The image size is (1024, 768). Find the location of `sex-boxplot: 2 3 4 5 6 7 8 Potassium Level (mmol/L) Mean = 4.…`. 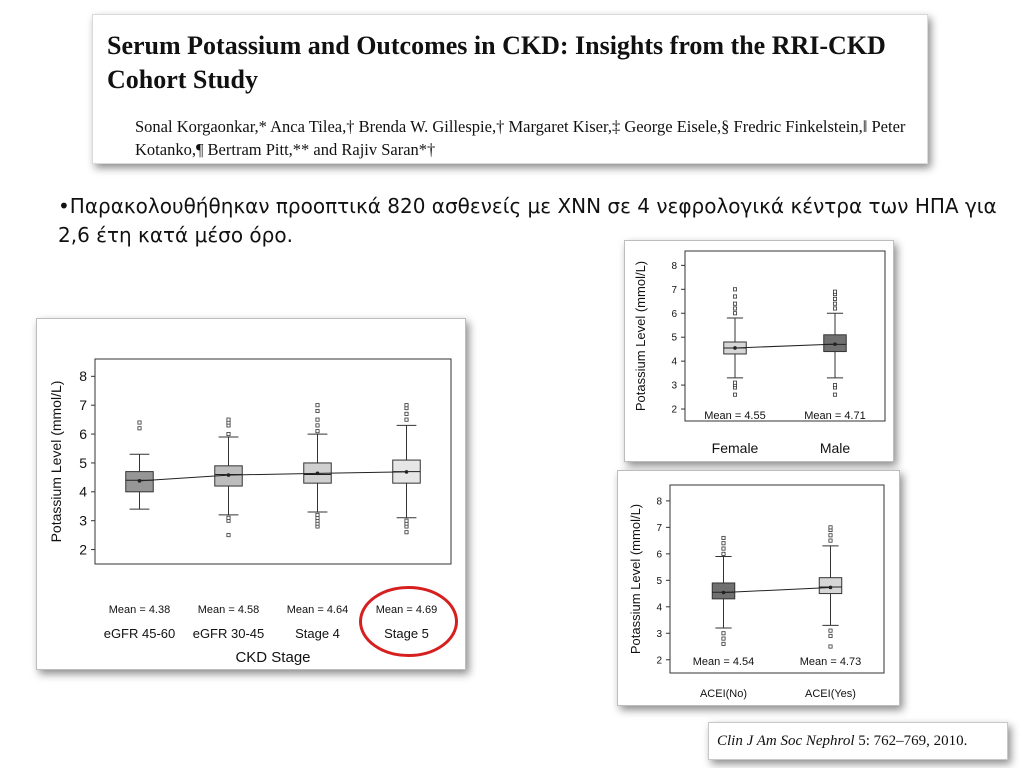

sex-boxplot: 2 3 4 5 6 7 8 Potassium Level (mmol/L) Mean = 4.… is located at coordinates (759, 353).